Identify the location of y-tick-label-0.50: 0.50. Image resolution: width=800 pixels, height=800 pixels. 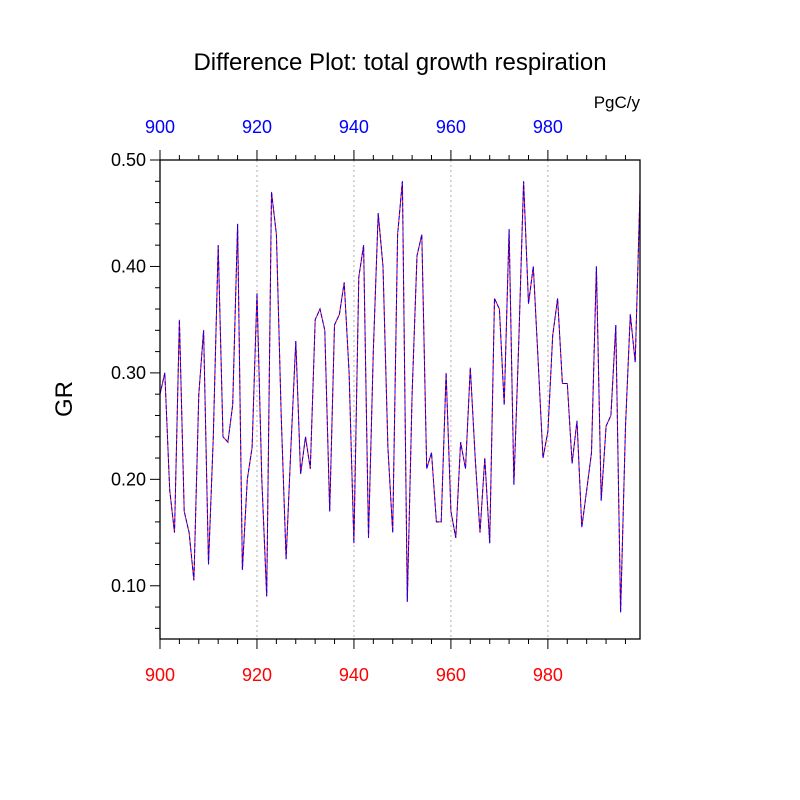
(128, 160).